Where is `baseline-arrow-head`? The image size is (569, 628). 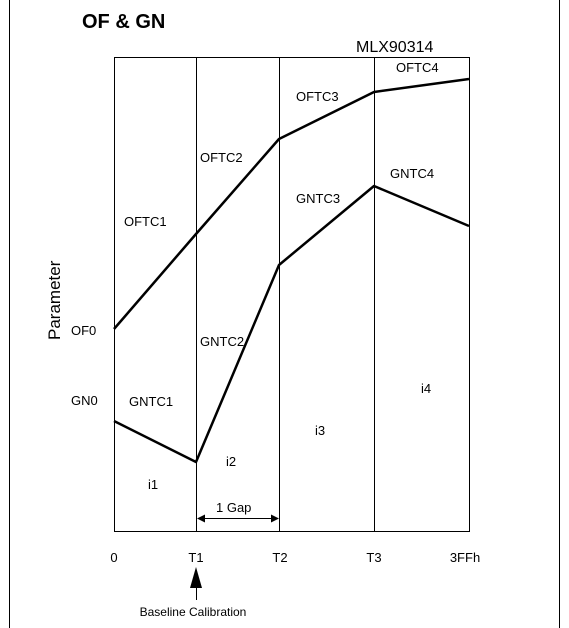
baseline-arrow-head is located at coordinates (196, 577).